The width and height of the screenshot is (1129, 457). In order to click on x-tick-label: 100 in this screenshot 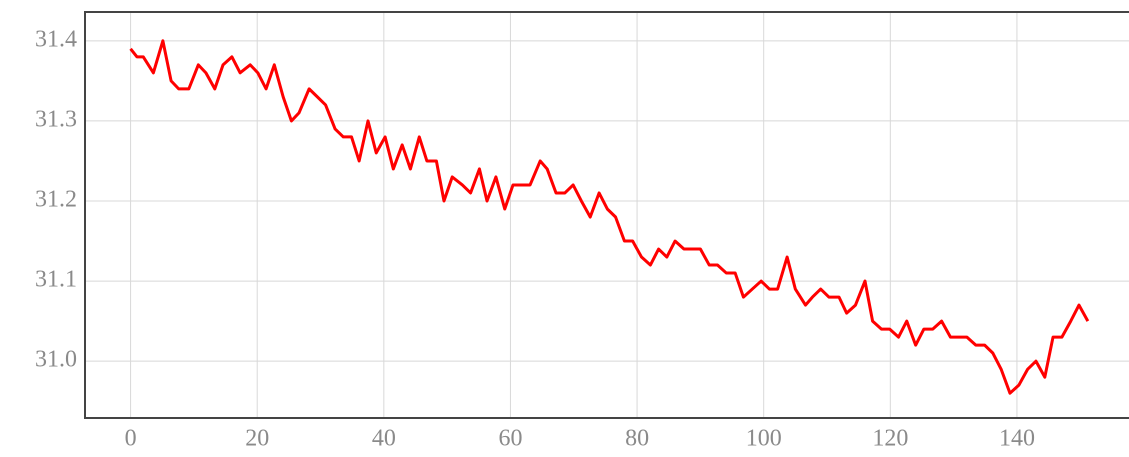, I will do `click(764, 439)`.